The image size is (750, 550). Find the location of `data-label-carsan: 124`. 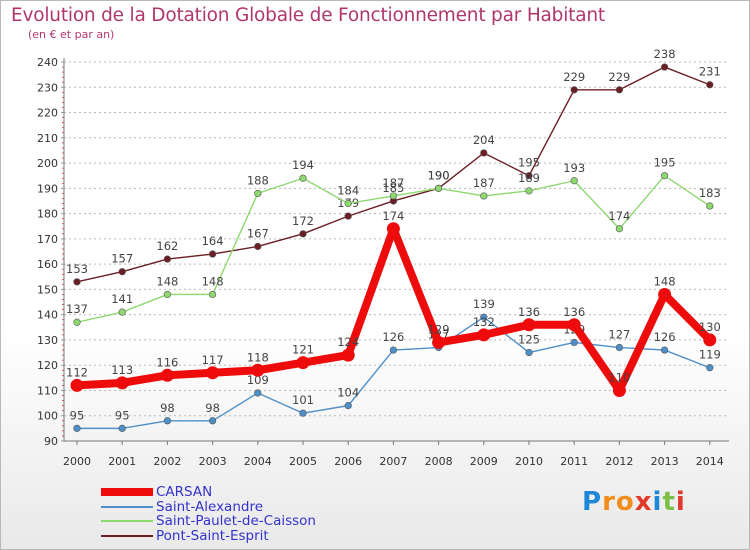

data-label-carsan: 124 is located at coordinates (348, 342).